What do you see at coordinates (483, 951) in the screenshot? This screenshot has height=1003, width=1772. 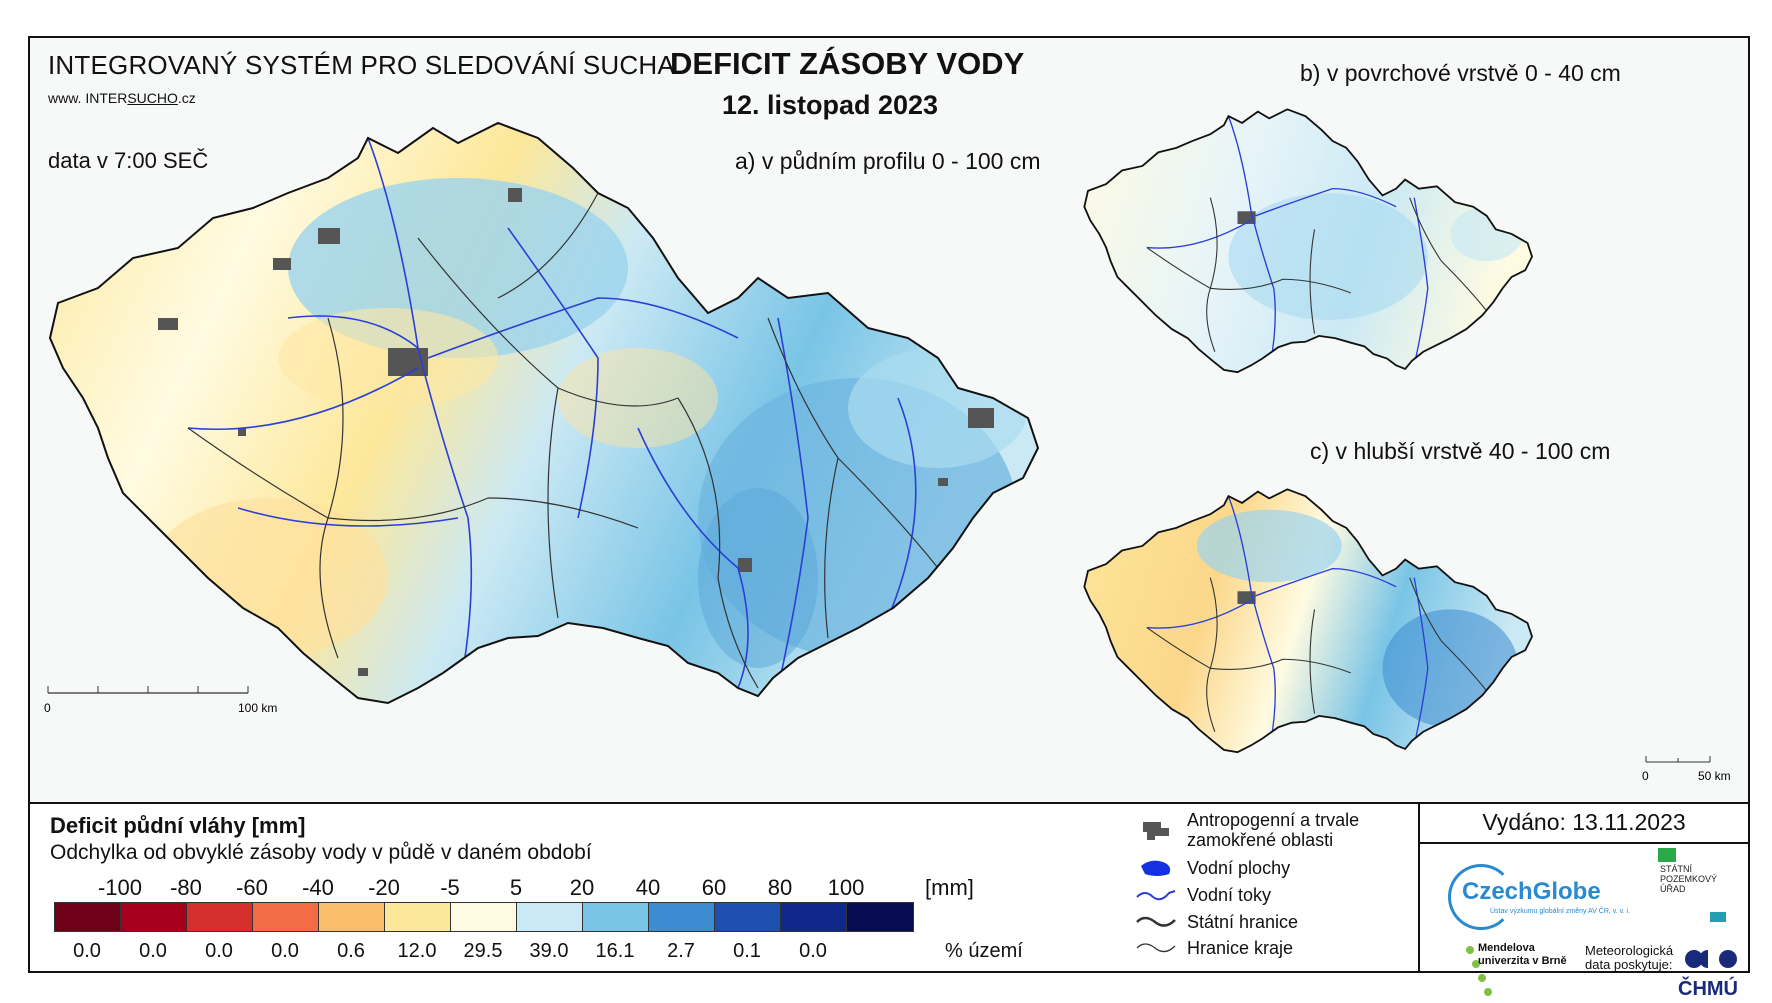 I see `legend-percent-value: 29.5` at bounding box center [483, 951].